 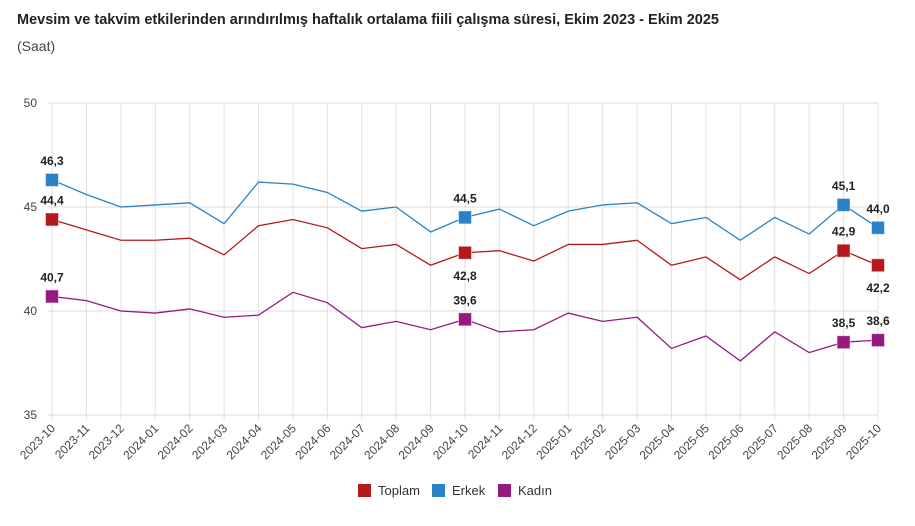 I want to click on x-tick-label: 2023-11, so click(x=72, y=441).